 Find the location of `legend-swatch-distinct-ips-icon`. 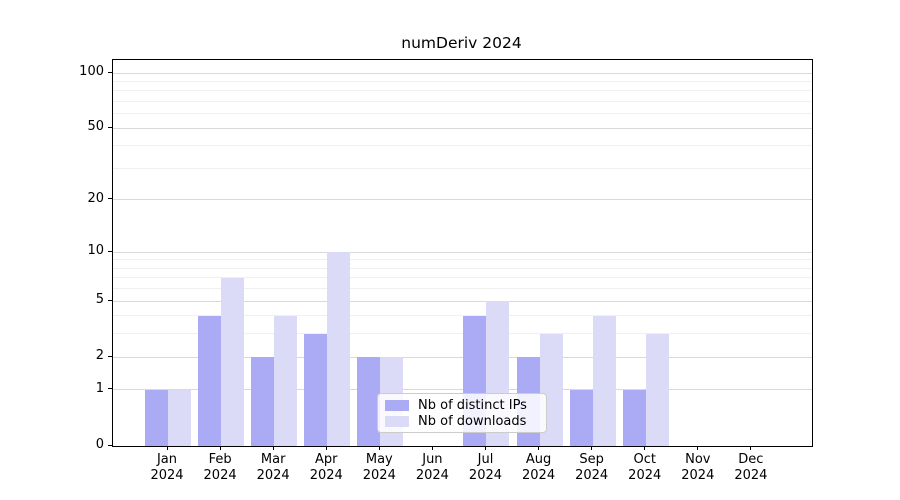

legend-swatch-distinct-ips-icon is located at coordinates (397, 405).